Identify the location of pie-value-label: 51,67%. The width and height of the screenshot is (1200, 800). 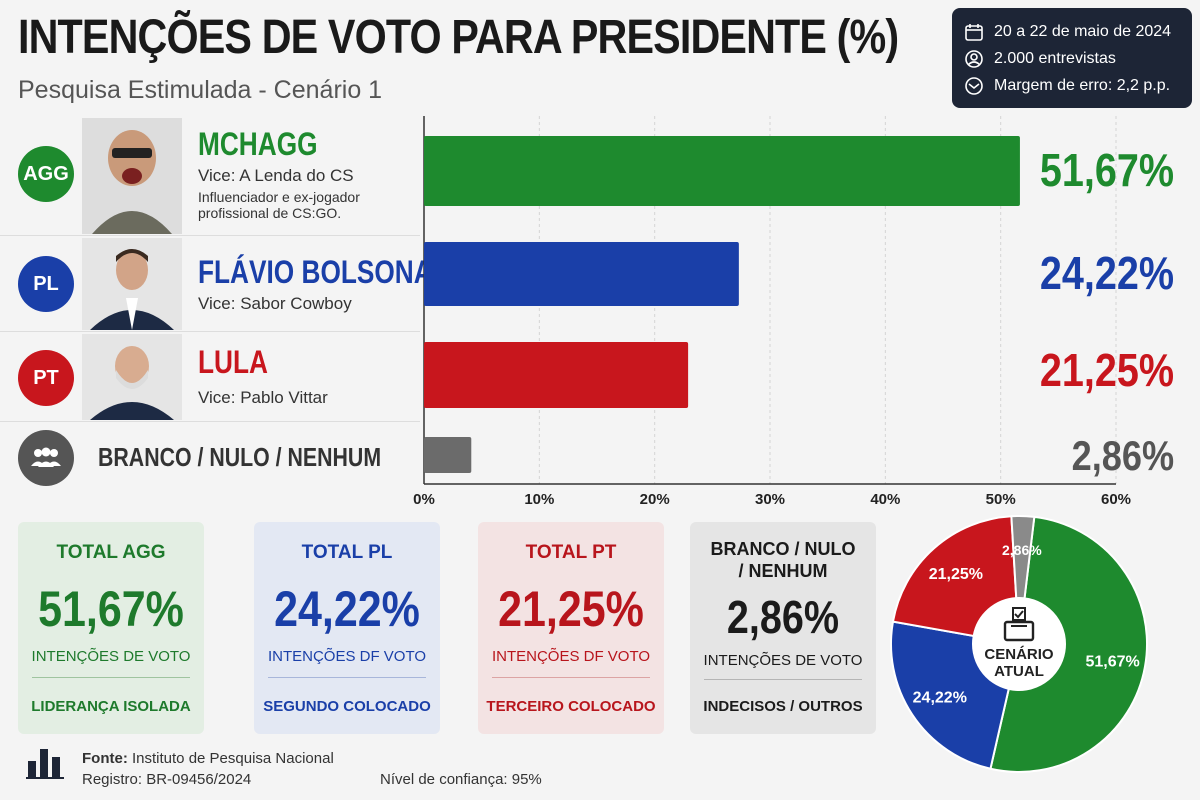
(1112, 661).